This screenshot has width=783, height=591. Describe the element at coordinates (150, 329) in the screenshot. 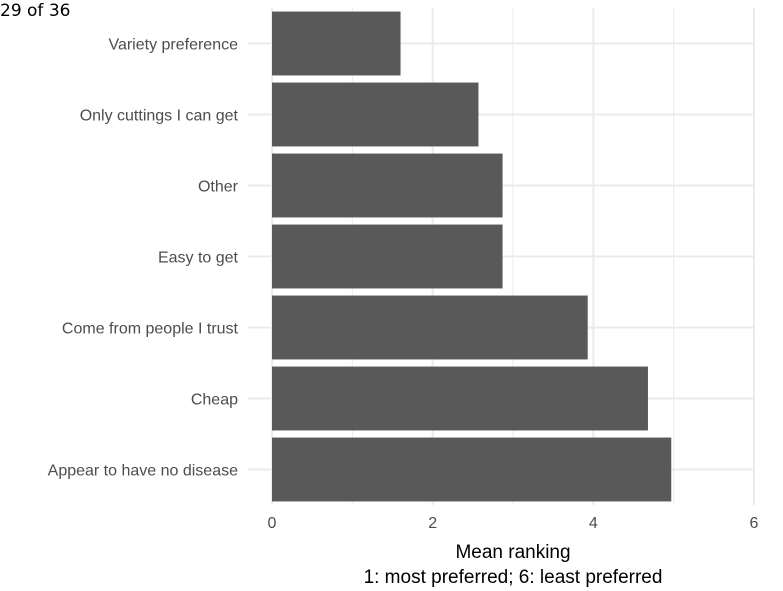

I see `category-label: Come from people I trust` at that location.